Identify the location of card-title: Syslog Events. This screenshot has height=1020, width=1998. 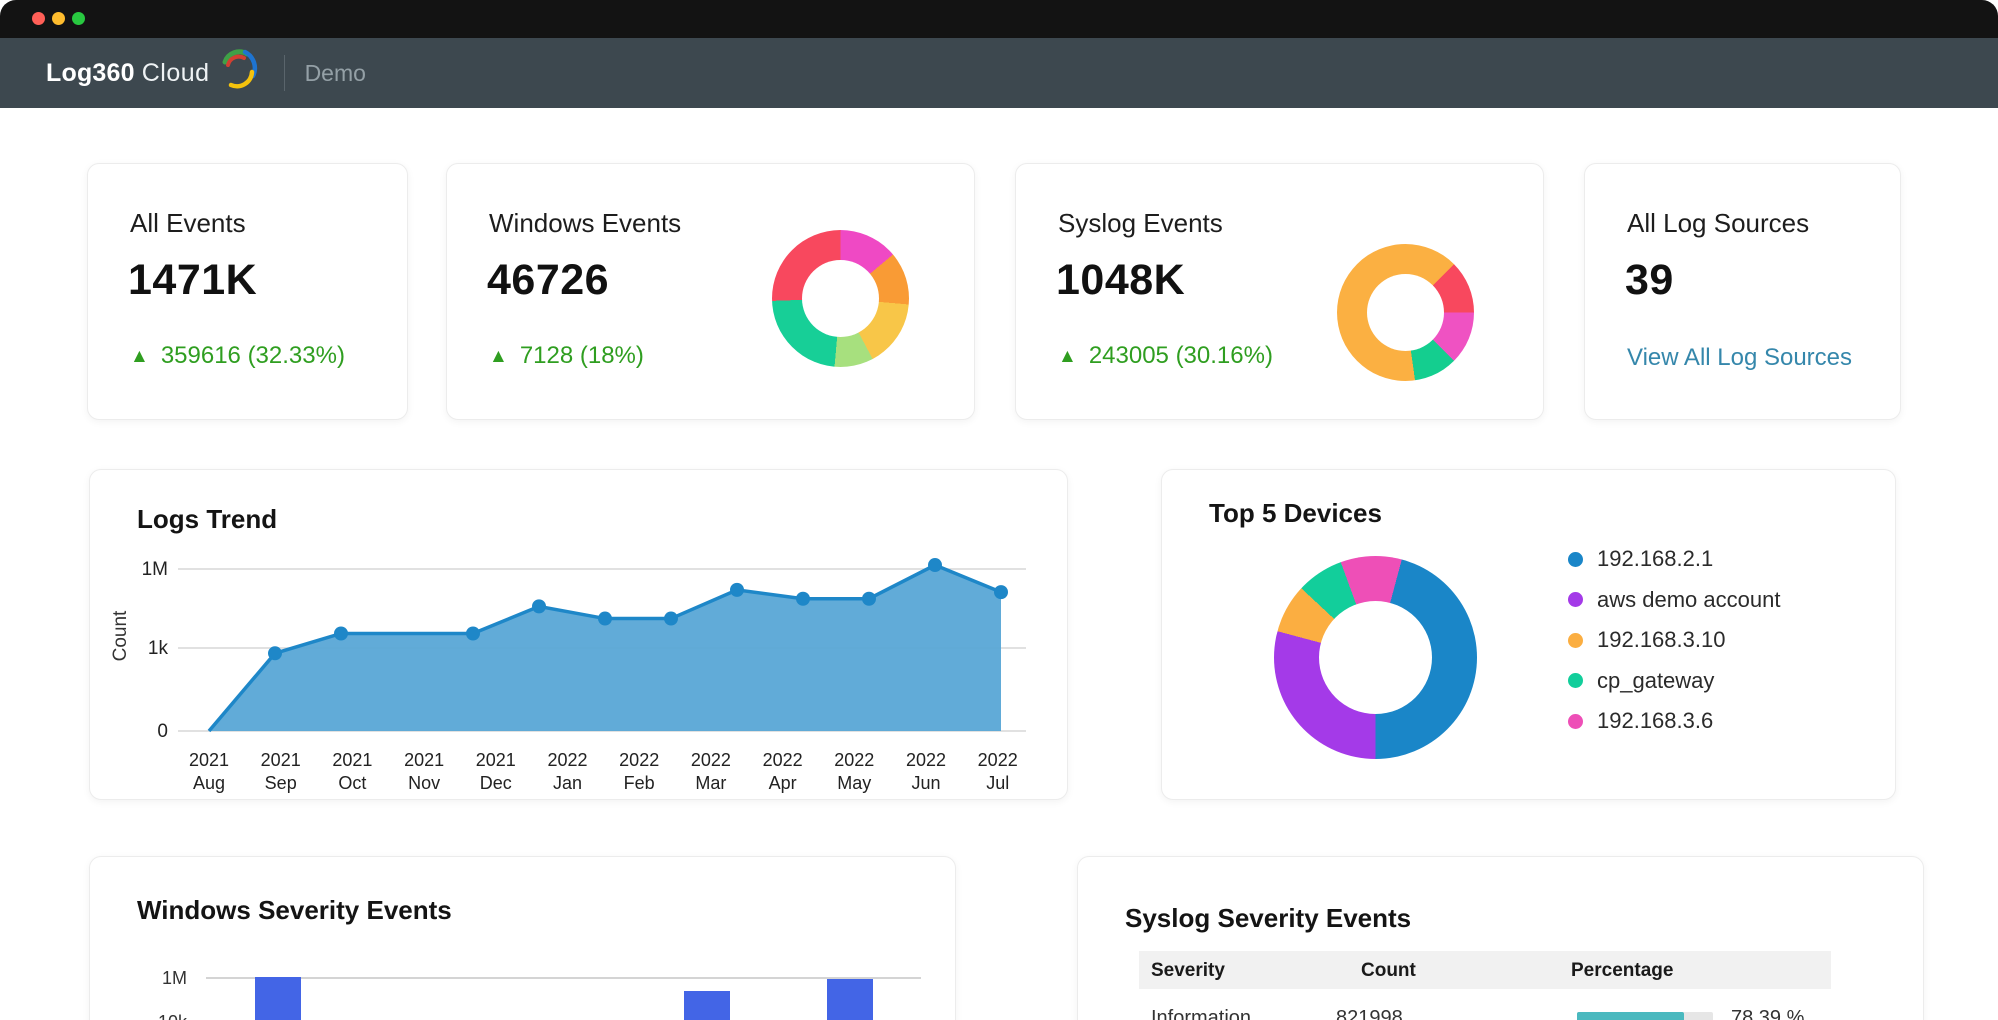
(1140, 223).